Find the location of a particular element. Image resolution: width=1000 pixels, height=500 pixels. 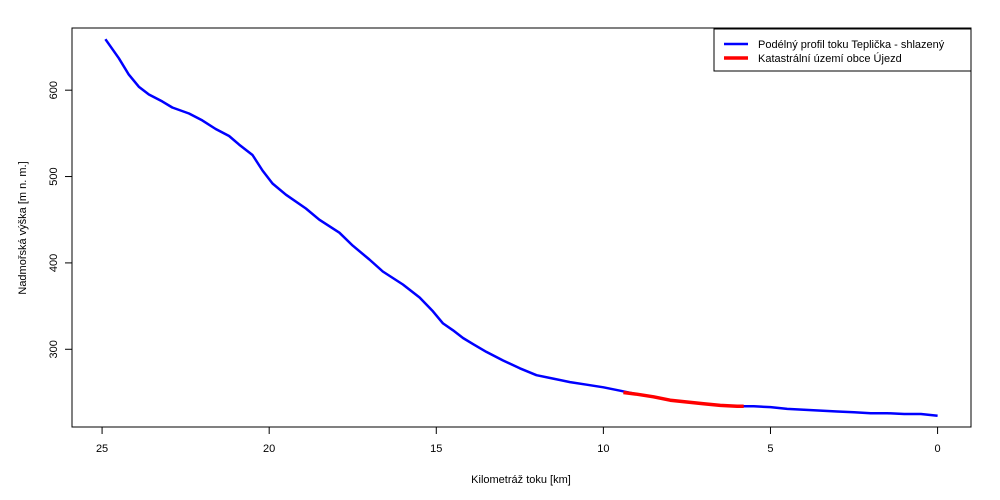

x-tick-label: 25 is located at coordinates (102, 449).